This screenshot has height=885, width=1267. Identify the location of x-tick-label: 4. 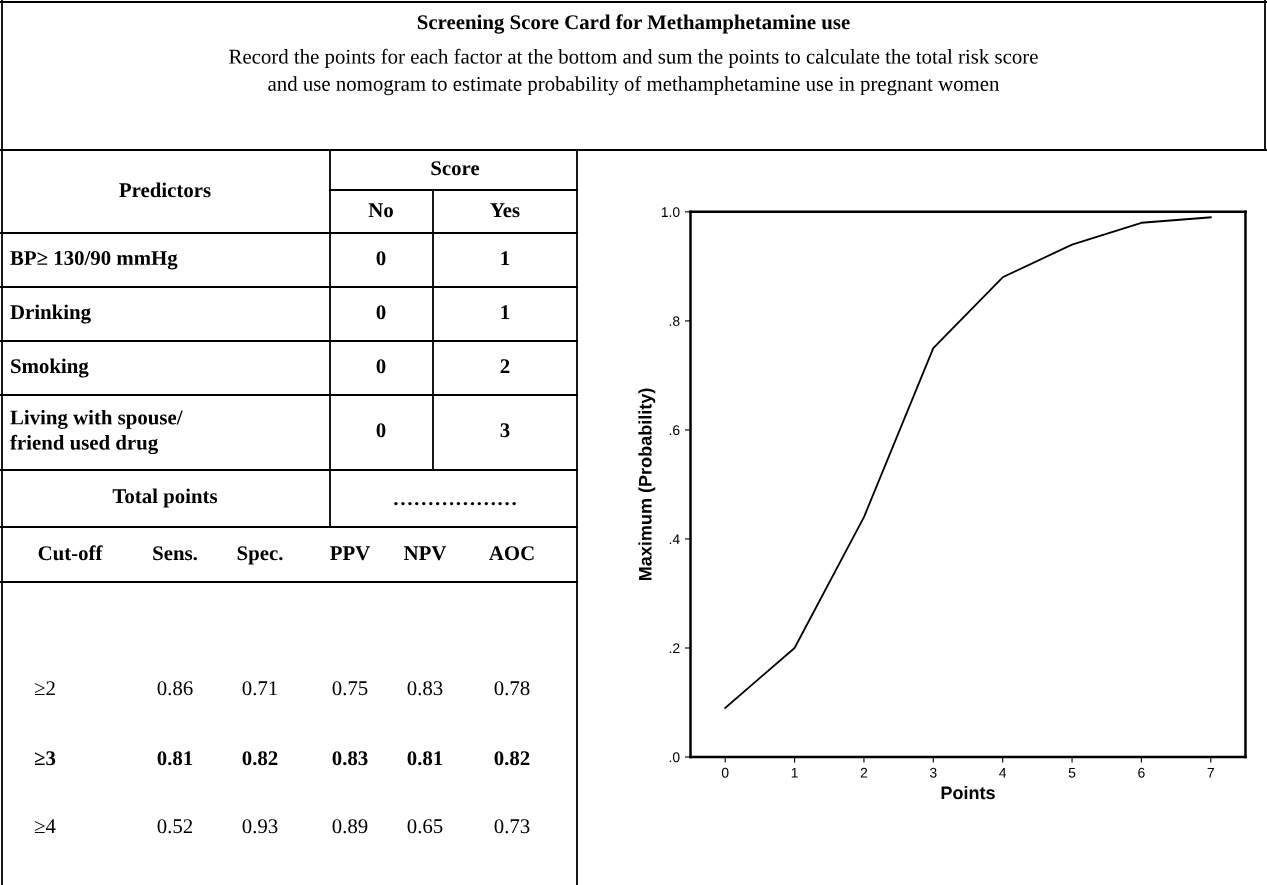
(1003, 772).